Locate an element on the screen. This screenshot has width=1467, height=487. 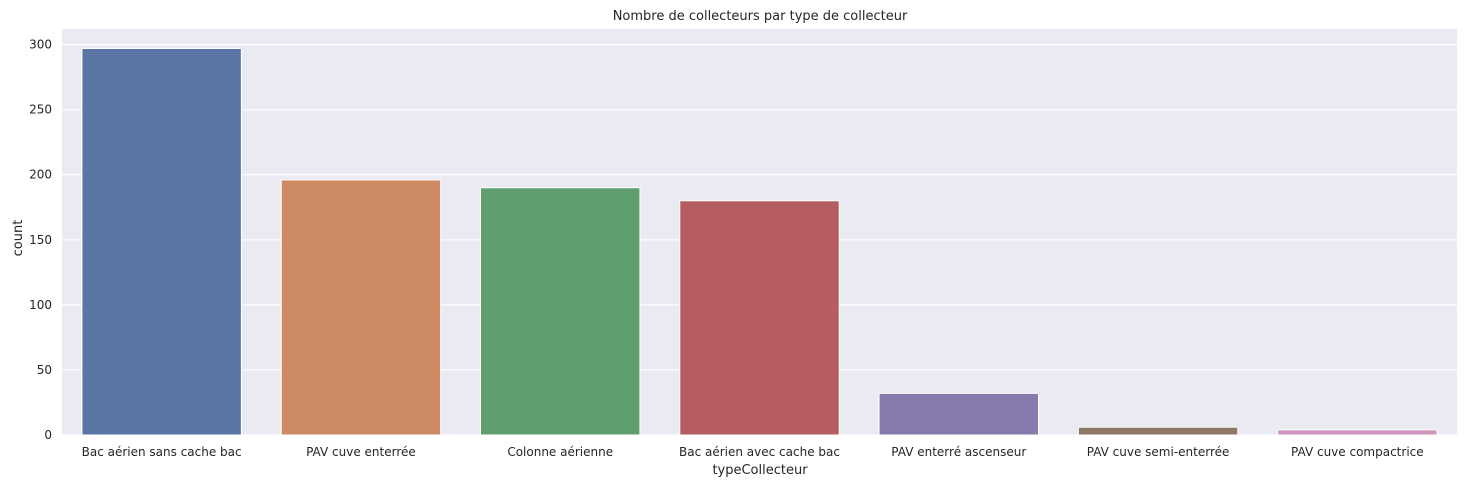
y-tick-label: 0 is located at coordinates (48, 435).